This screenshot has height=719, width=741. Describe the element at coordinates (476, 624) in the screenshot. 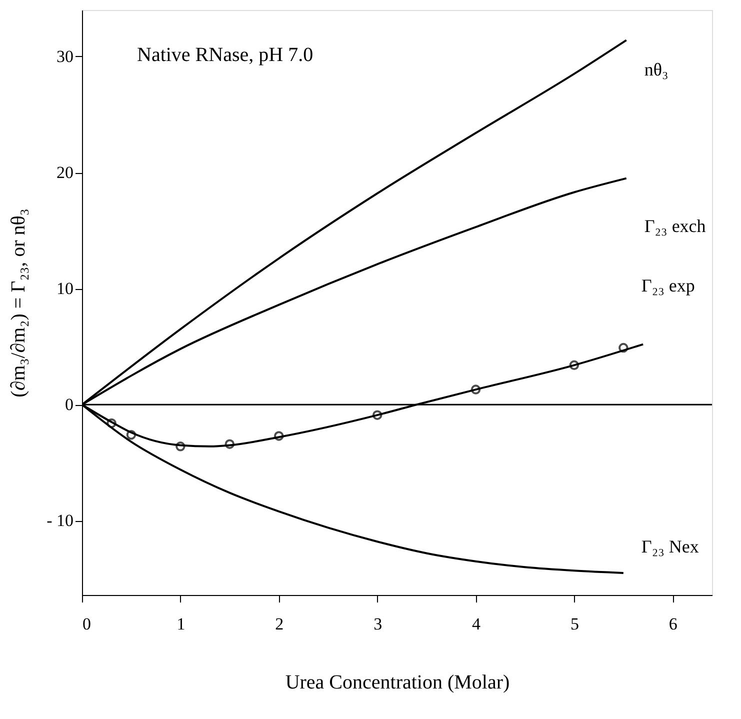

I see `x-tick-label: 4` at that location.